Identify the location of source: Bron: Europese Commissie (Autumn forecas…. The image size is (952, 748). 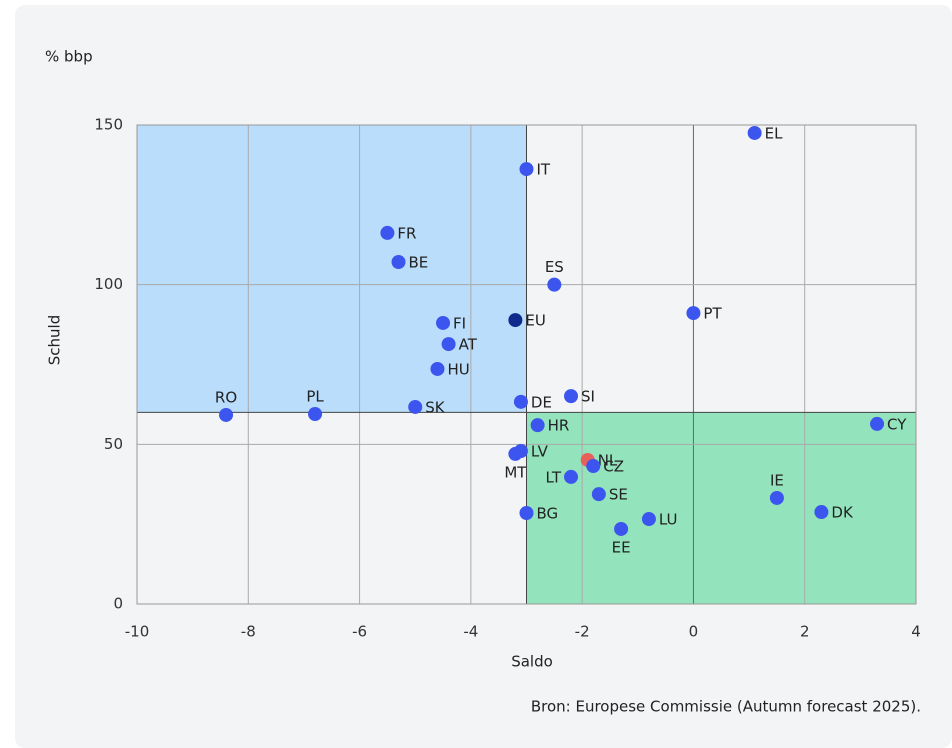
(726, 707).